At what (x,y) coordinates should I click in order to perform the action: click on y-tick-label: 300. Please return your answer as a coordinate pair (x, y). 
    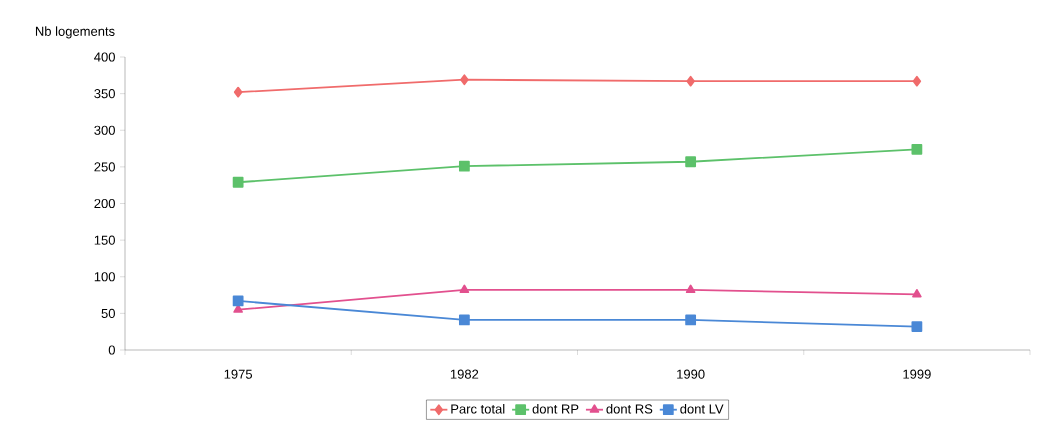
    Looking at the image, I should click on (104, 130).